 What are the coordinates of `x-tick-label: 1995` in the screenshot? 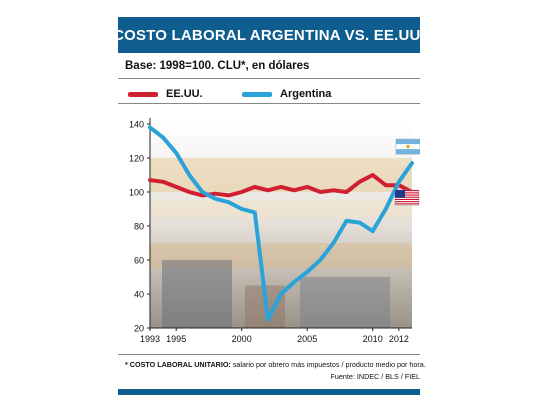 It's located at (176, 339).